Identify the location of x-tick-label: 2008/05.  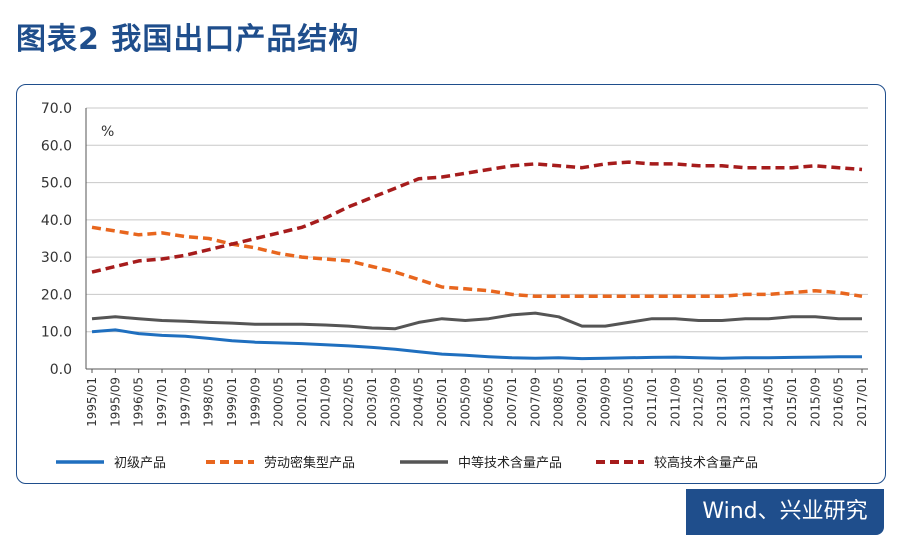
(559, 402).